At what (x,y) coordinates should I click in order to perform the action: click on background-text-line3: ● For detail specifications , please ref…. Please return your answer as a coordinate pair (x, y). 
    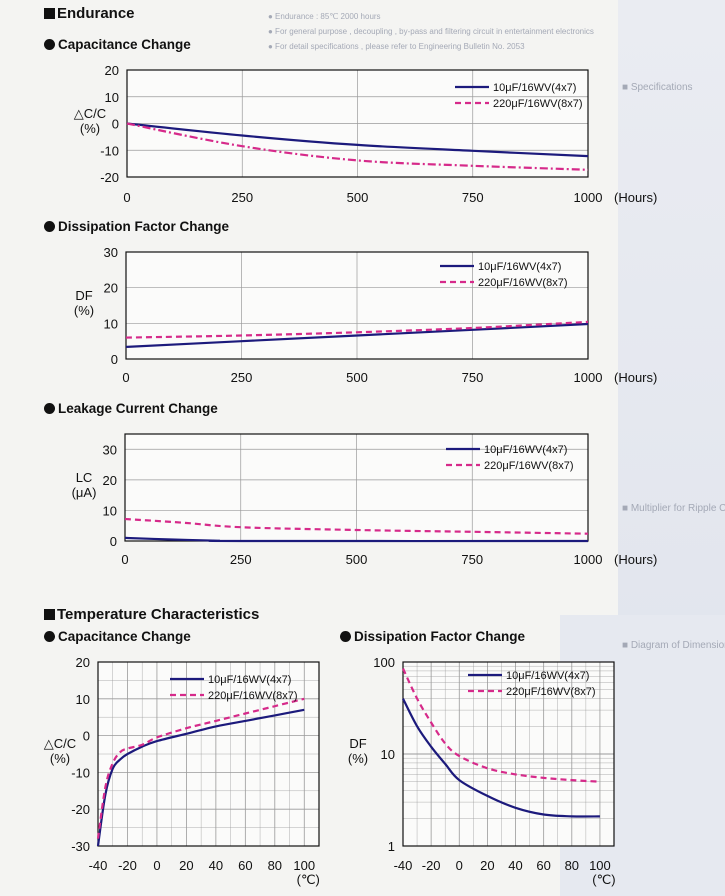
    Looking at the image, I should click on (396, 46).